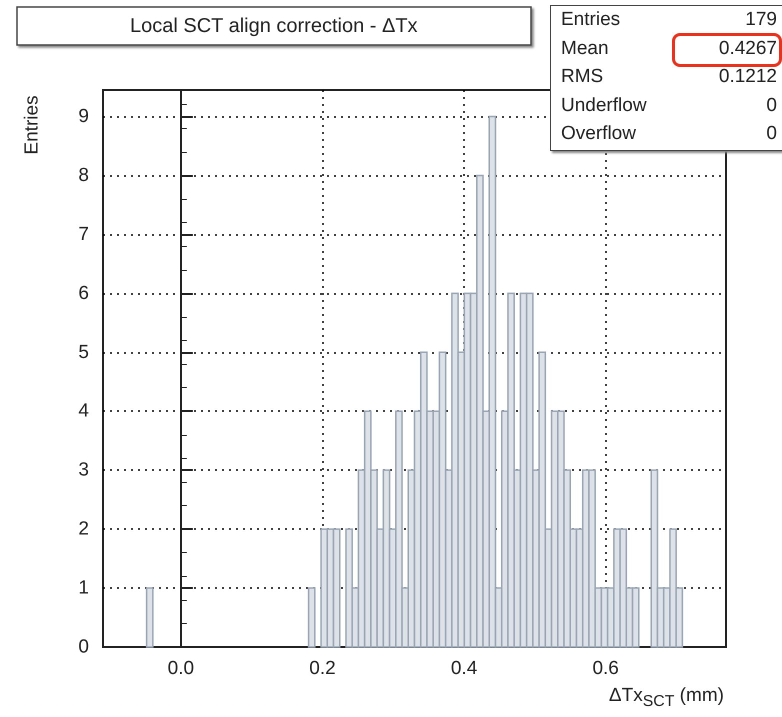 This screenshot has height=717, width=782. I want to click on y-tick-label: 2, so click(83, 529).